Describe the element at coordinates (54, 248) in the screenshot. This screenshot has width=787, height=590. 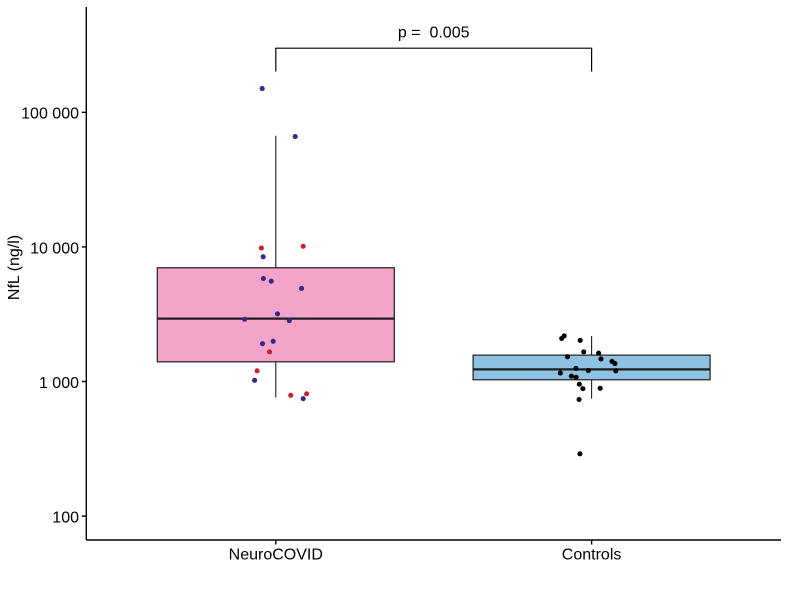
I see `y-tick-label: 10 000` at that location.